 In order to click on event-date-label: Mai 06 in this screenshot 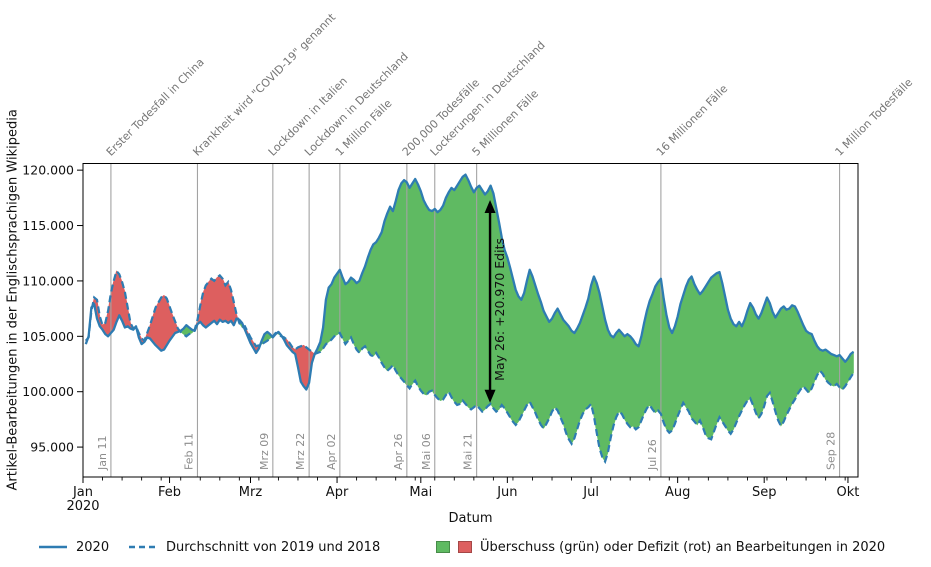, I will do `click(426, 451)`.